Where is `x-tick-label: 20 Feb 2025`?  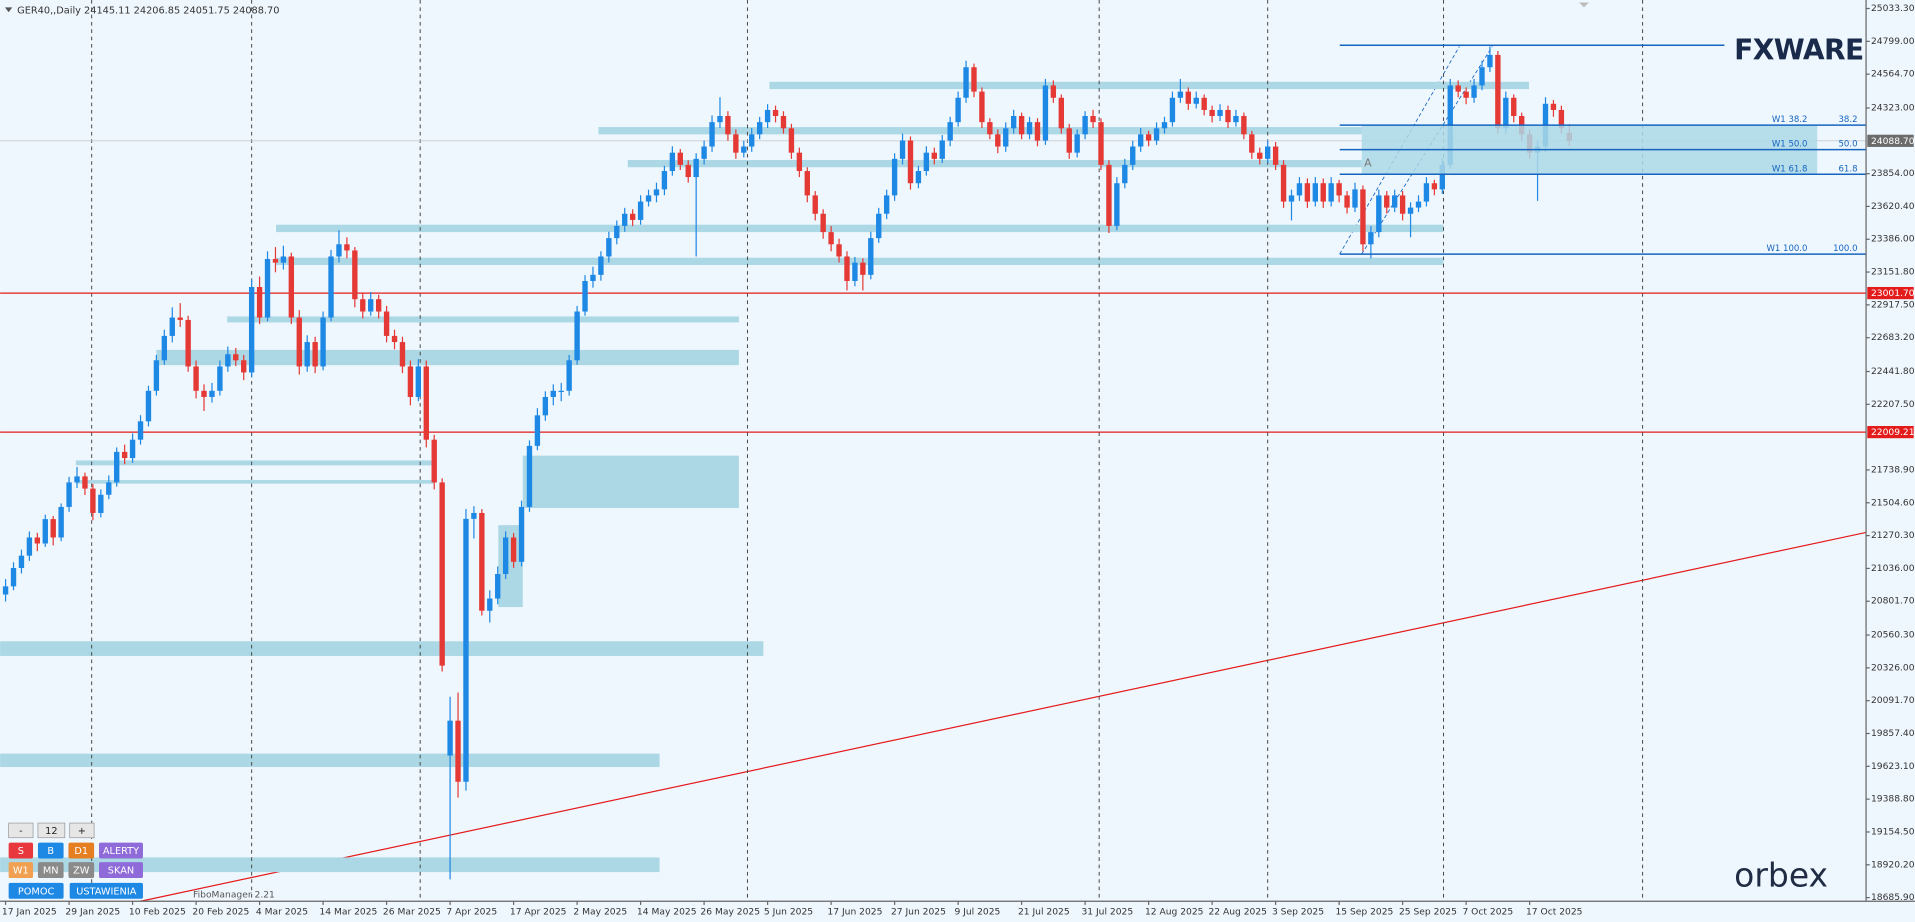
x-tick-label: 20 Feb 2025 is located at coordinates (220, 913).